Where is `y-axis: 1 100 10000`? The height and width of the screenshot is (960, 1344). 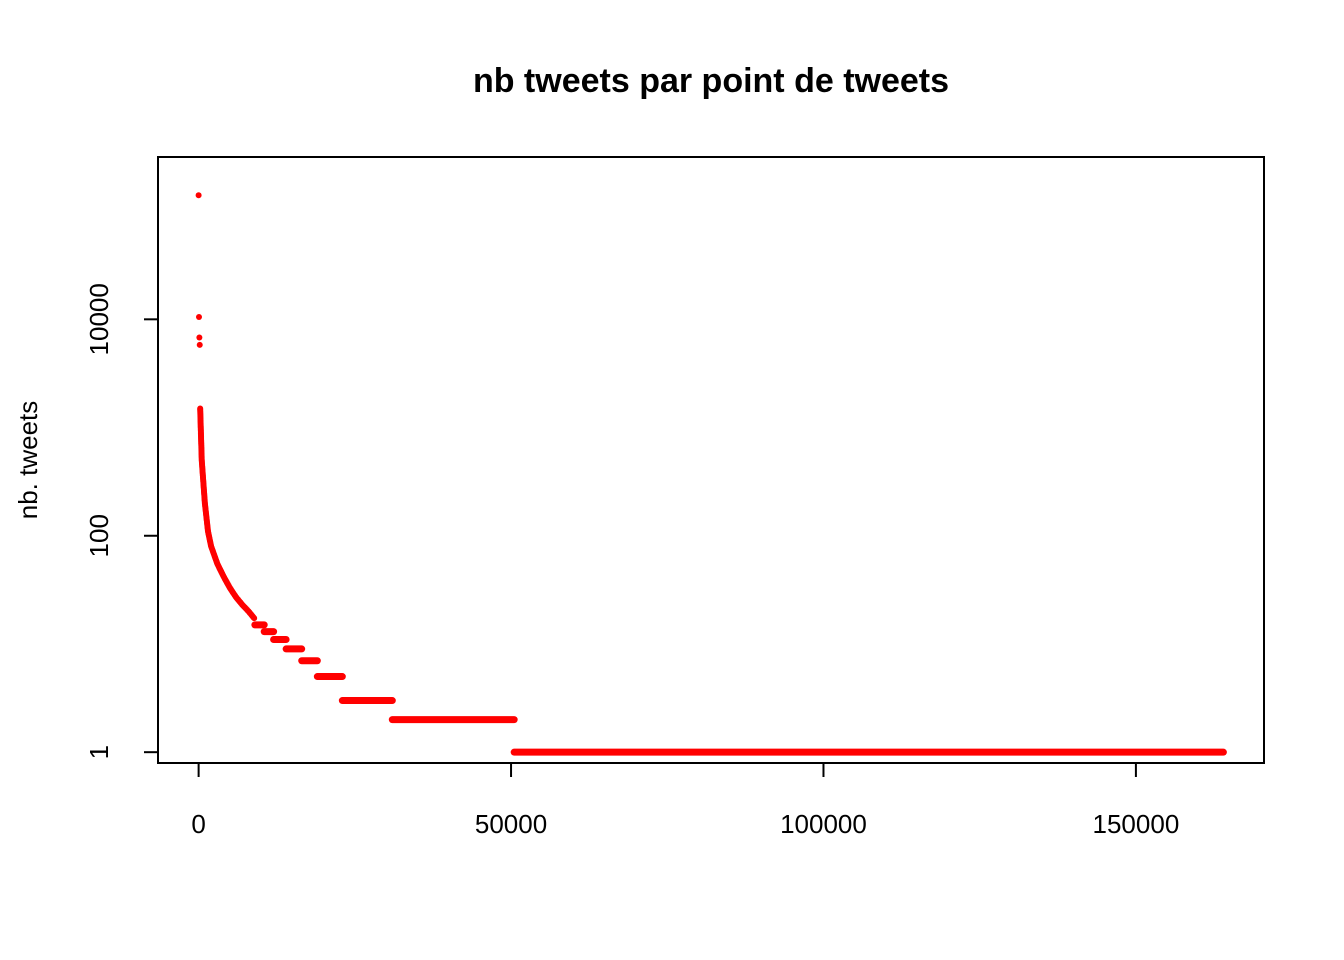 y-axis: 1 100 10000 is located at coordinates (121, 521).